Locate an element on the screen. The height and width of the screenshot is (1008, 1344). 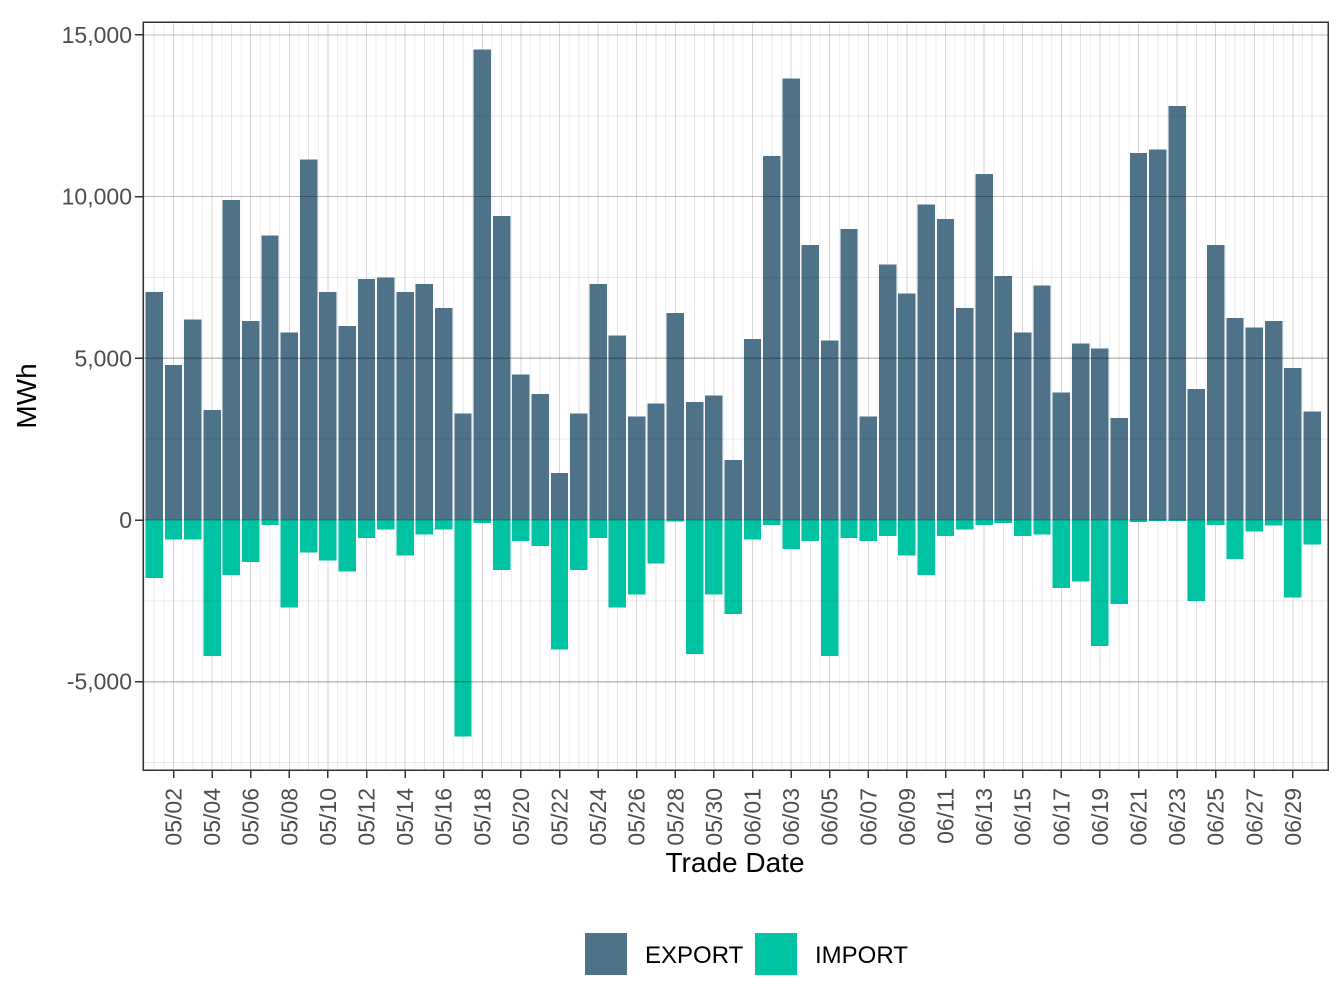
import-bar-05/21 is located at coordinates (540, 533).